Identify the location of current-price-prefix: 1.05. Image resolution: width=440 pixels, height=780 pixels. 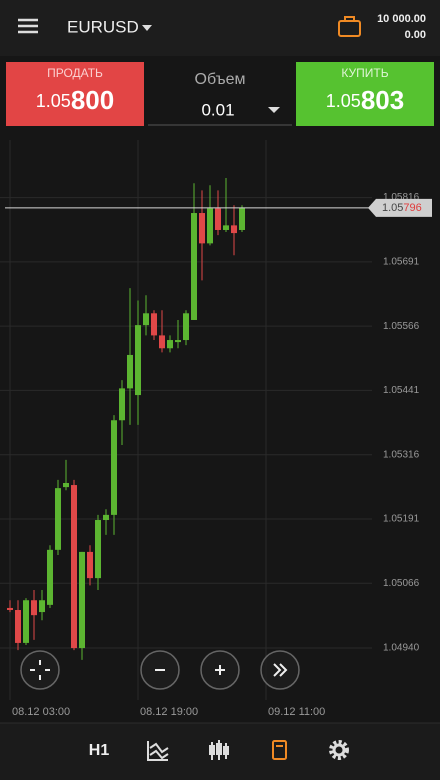
(392, 208).